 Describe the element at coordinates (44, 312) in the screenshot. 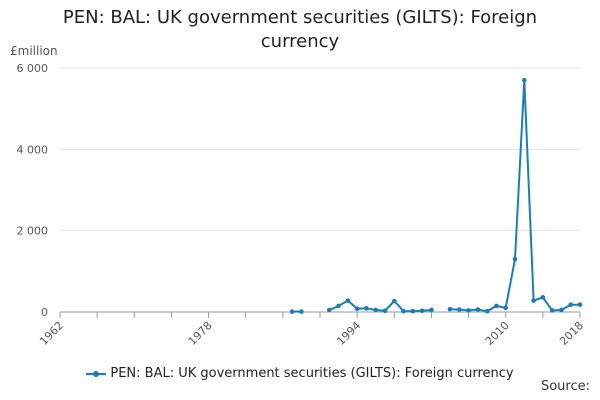

I see `y-tick-label: 0` at that location.